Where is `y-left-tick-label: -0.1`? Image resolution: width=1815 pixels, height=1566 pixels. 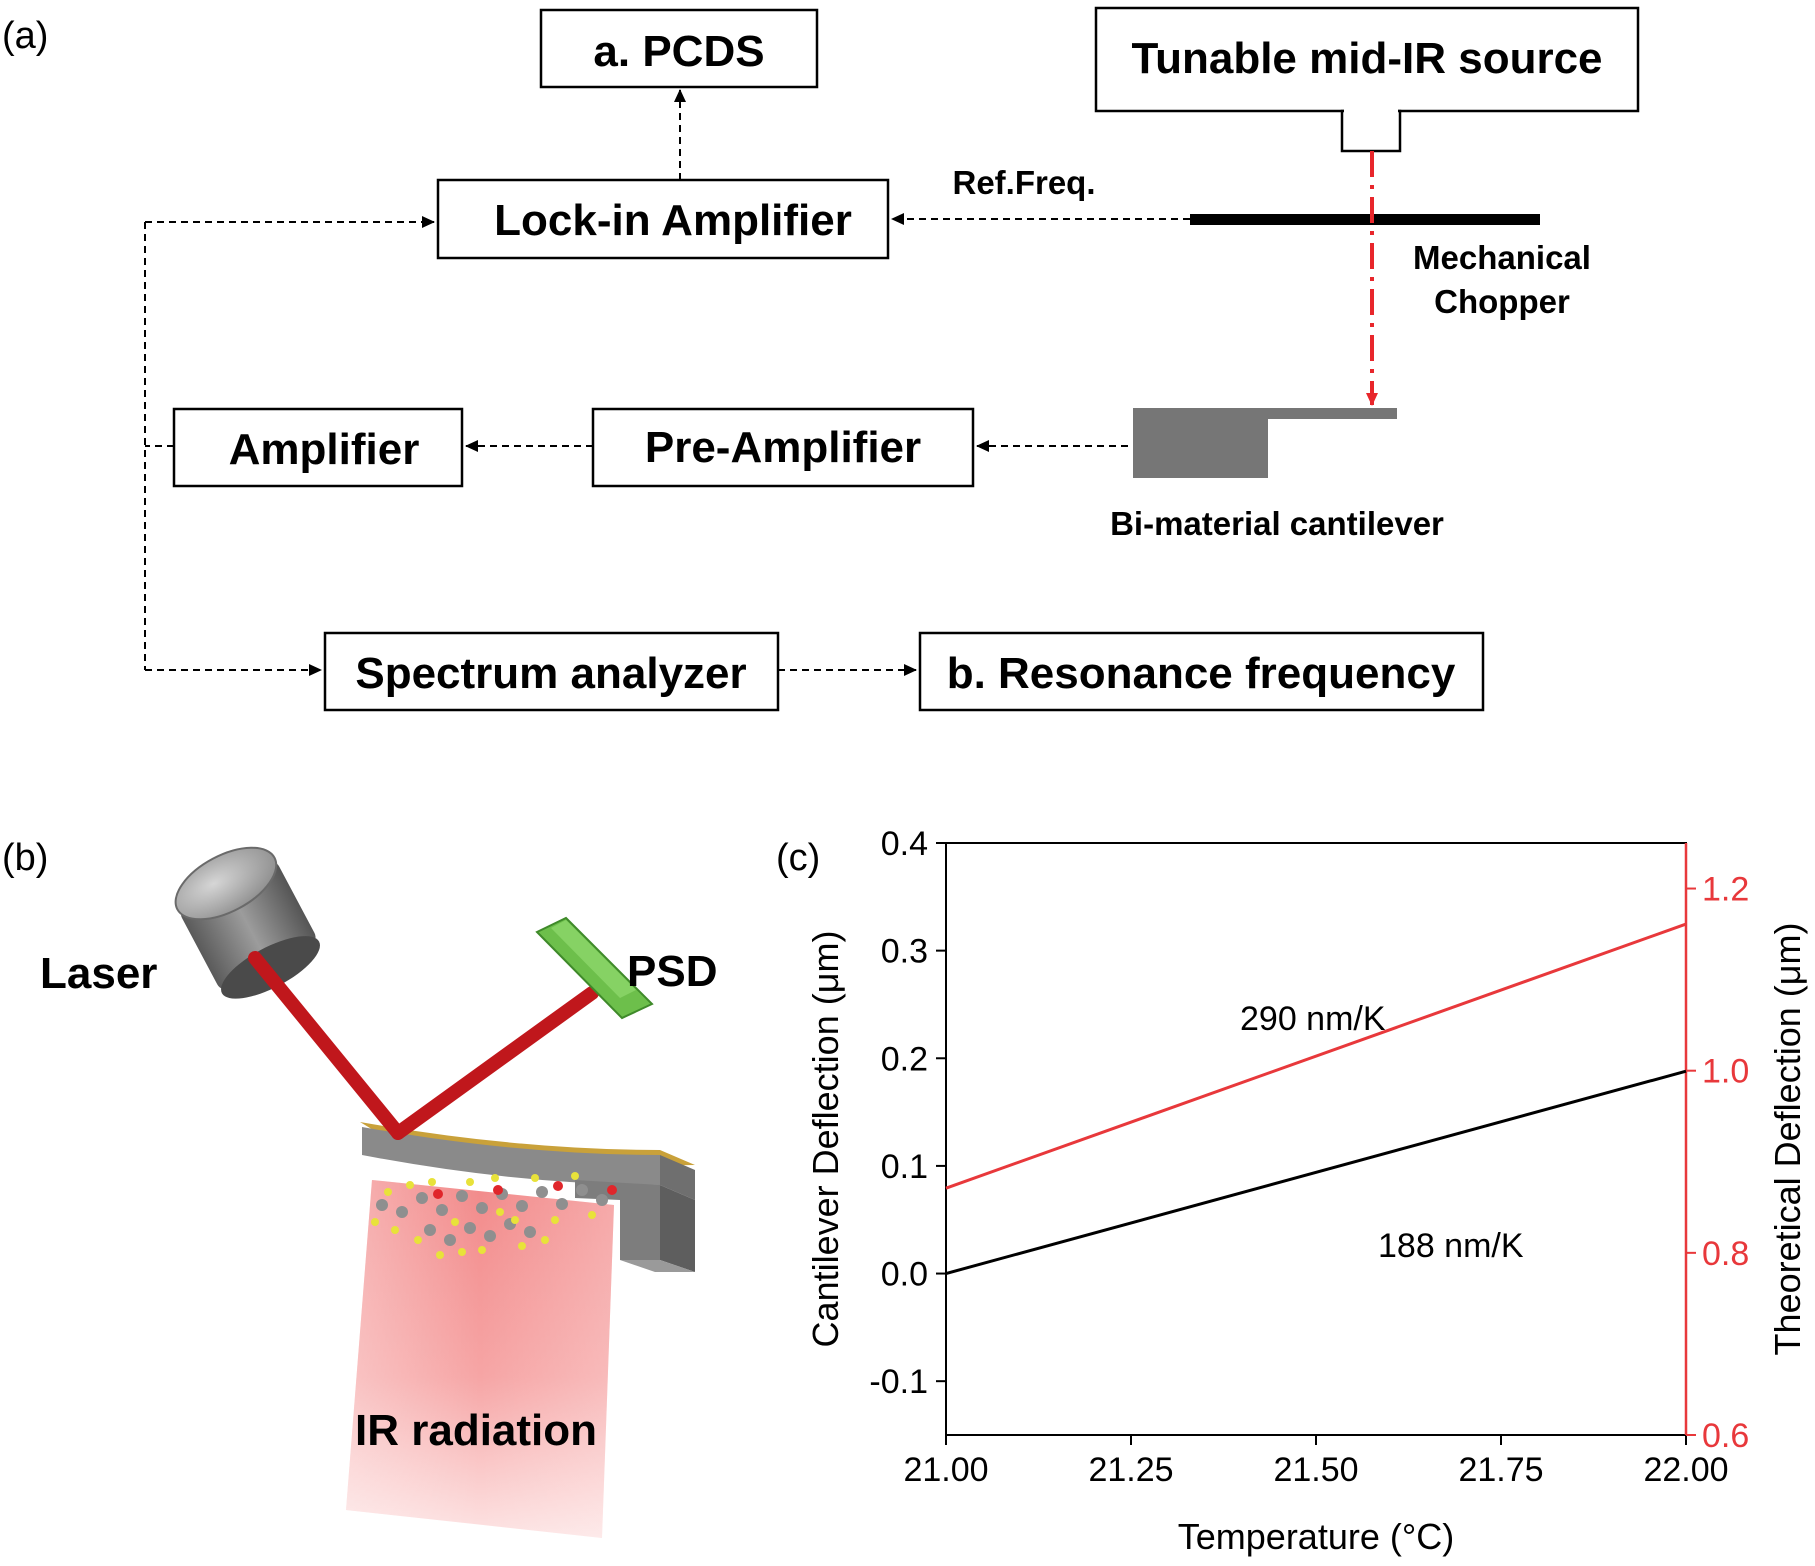 y-left-tick-label: -0.1 is located at coordinates (898, 1382).